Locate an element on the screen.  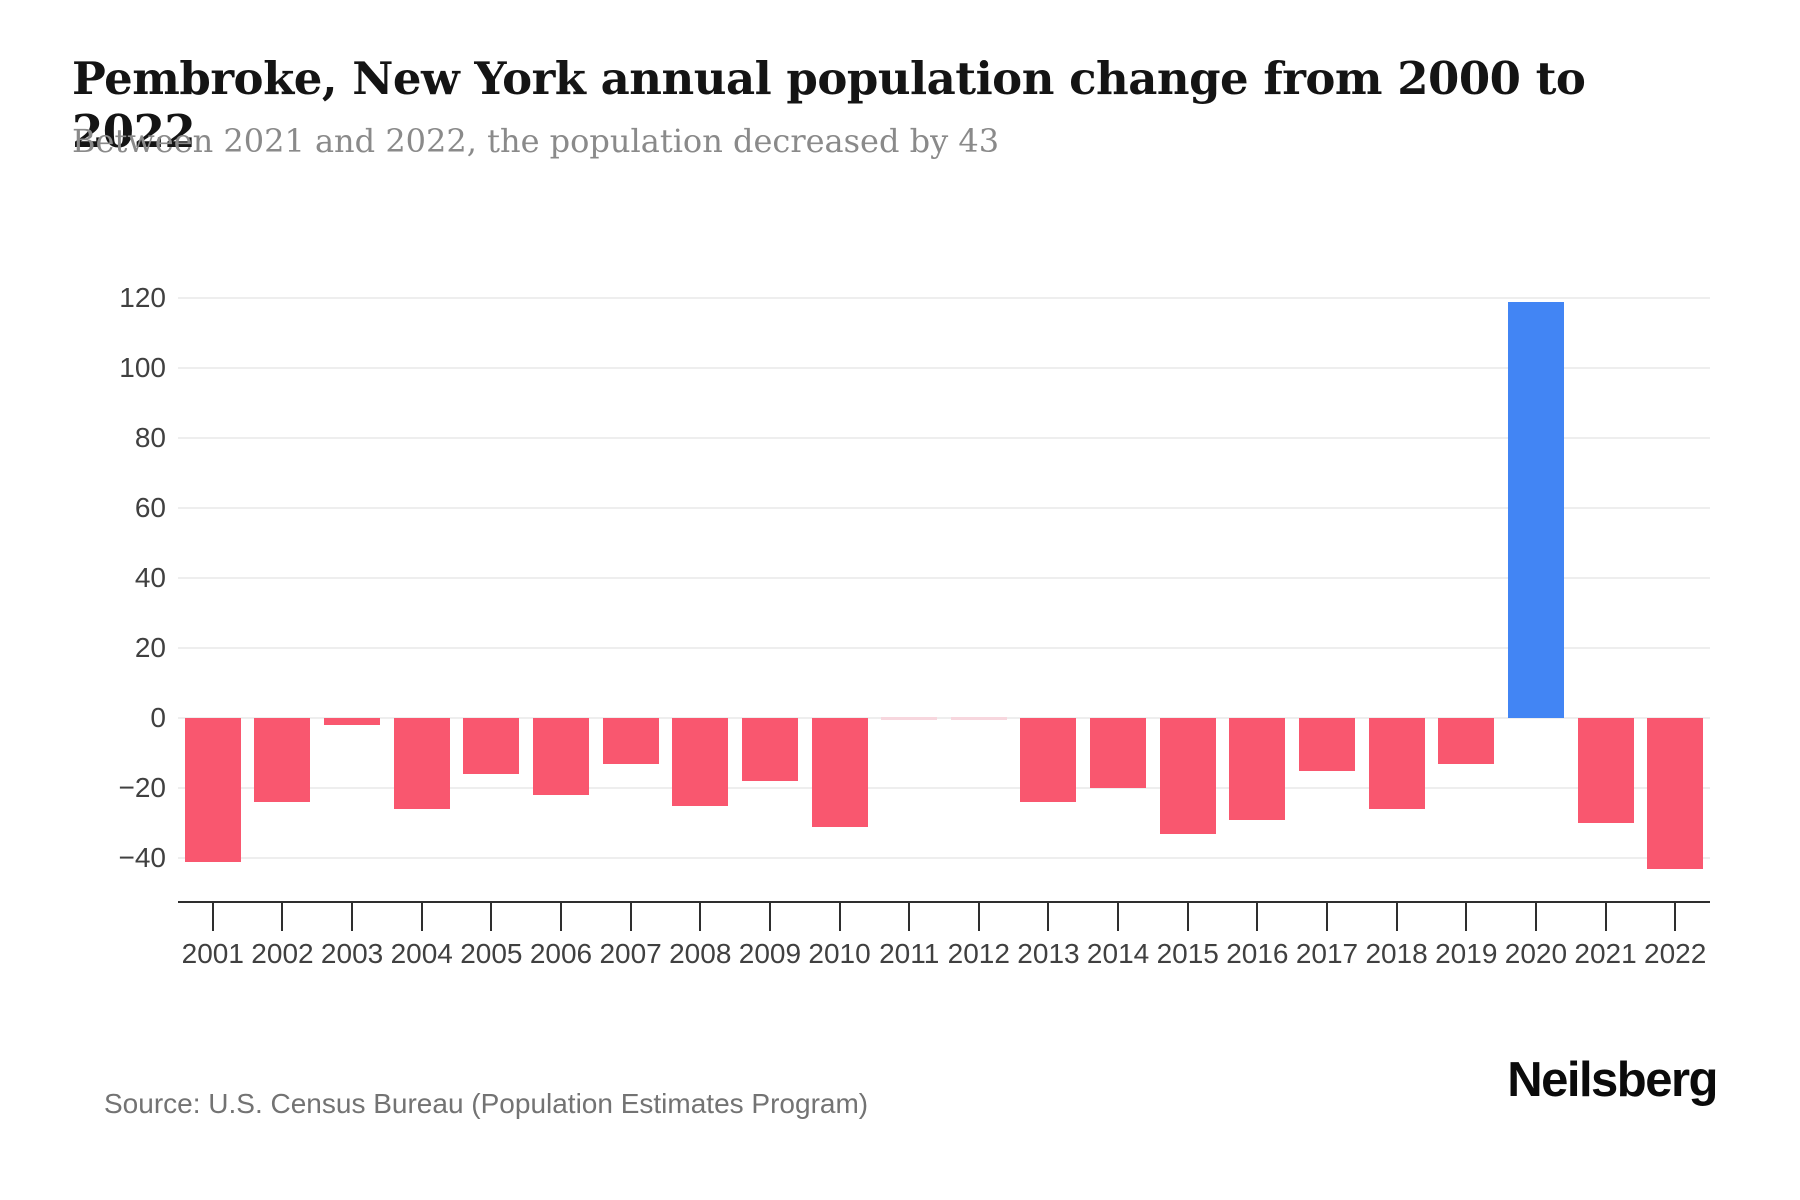
bar-2007 is located at coordinates (630, 741).